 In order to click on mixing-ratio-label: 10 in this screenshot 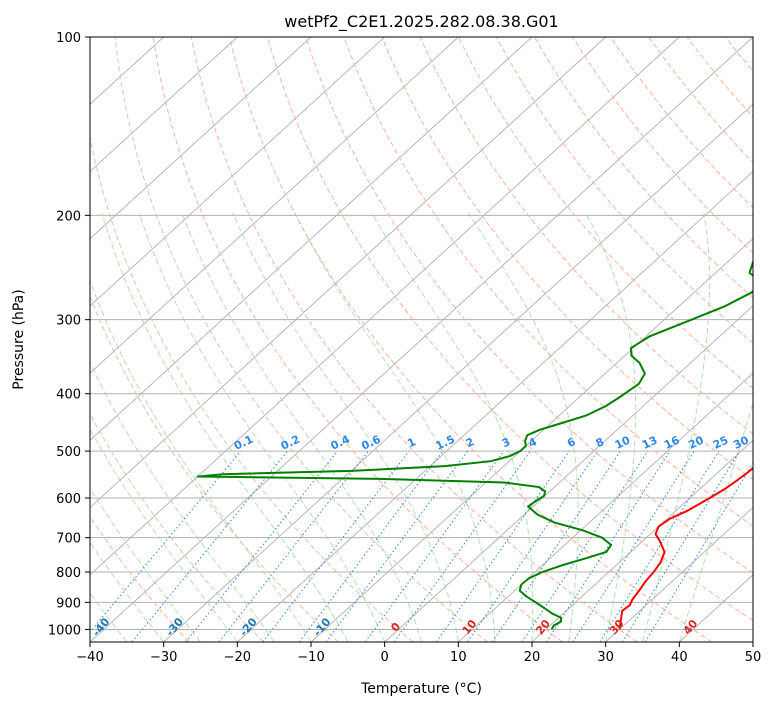, I will do `click(623, 442)`.